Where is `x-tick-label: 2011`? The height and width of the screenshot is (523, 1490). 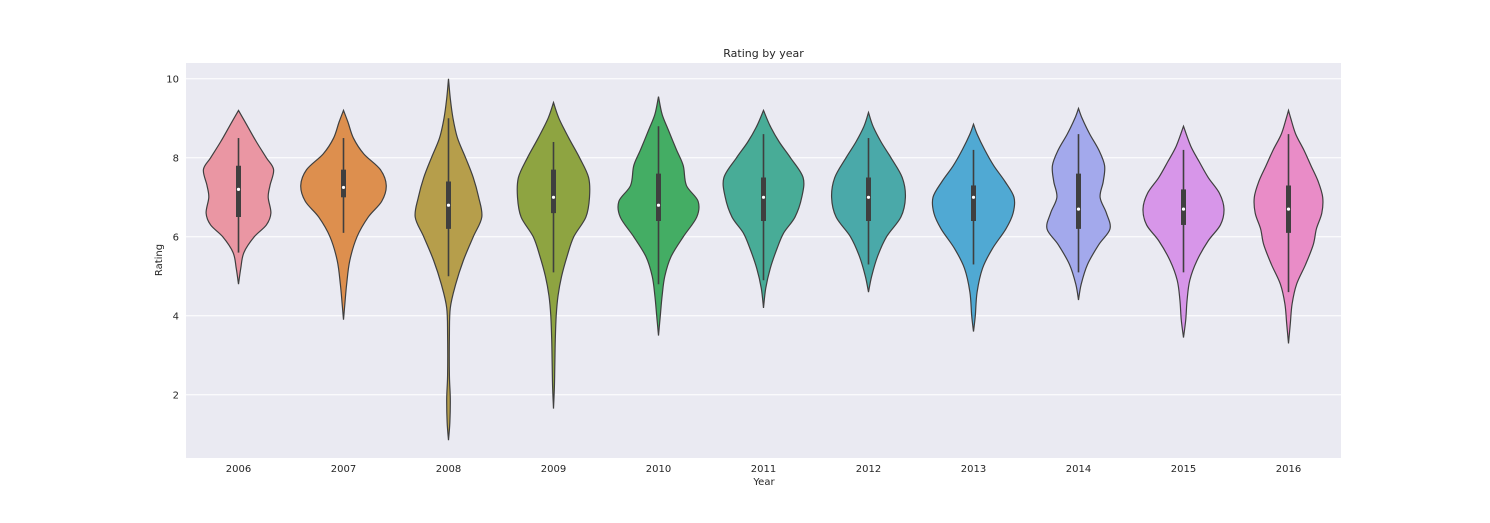 x-tick-label: 2011 is located at coordinates (763, 469).